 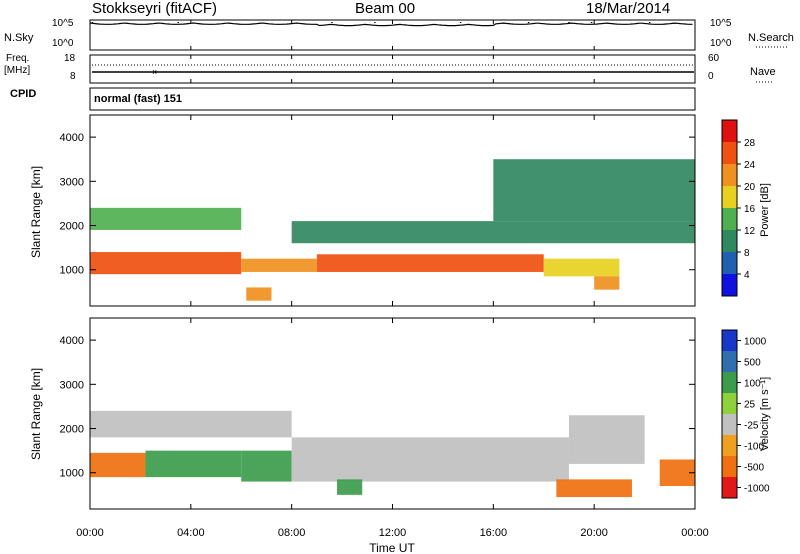 What do you see at coordinates (72, 182) in the screenshot?
I see `power-ytick-label-2: 3000` at bounding box center [72, 182].